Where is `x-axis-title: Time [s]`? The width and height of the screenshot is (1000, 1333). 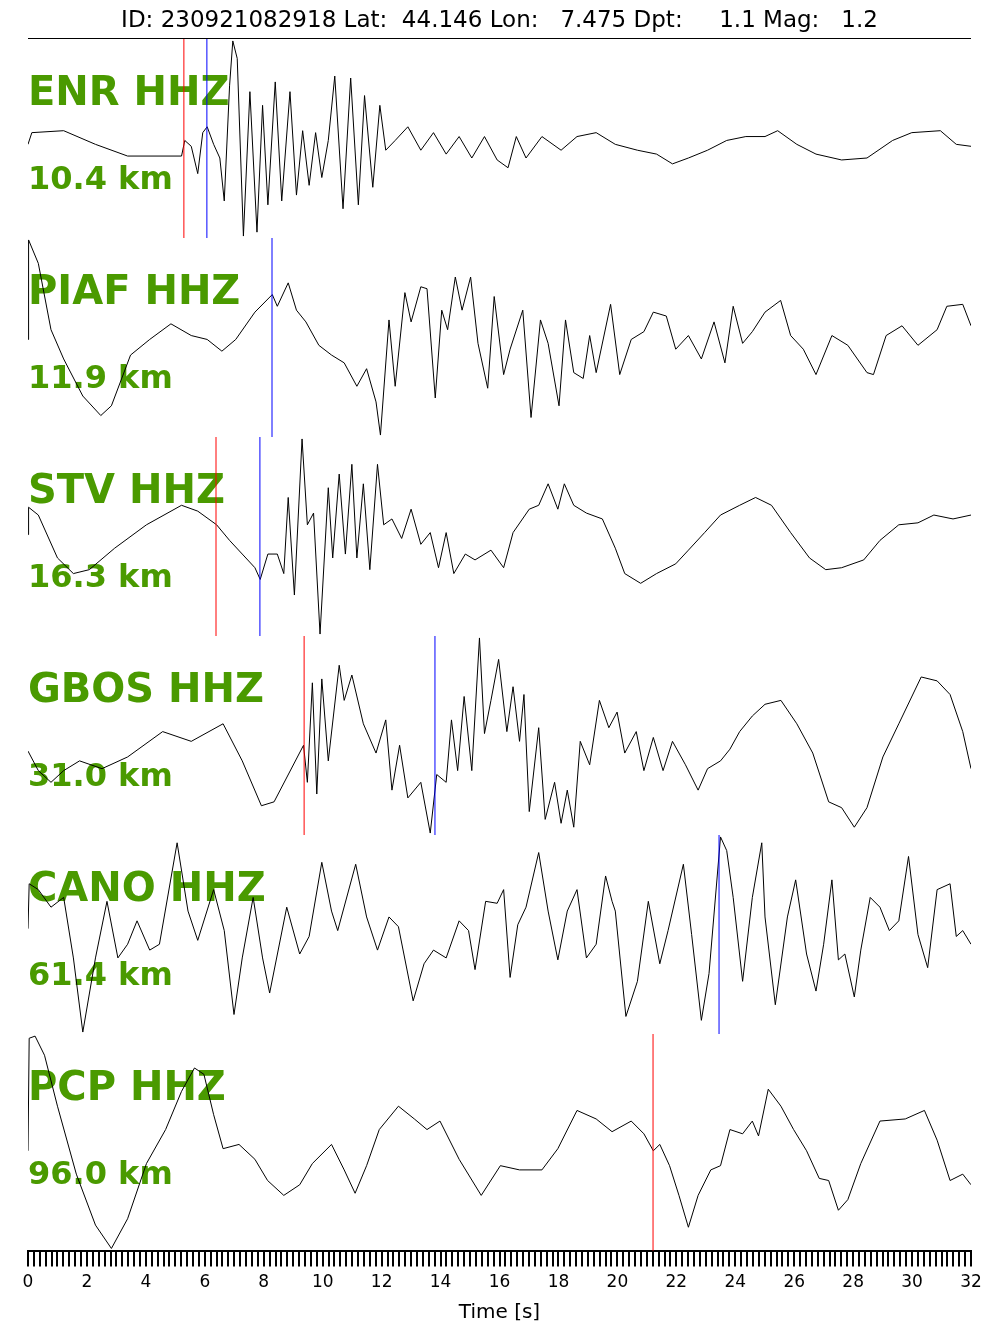 x-axis-title: Time [s] is located at coordinates (499, 1311).